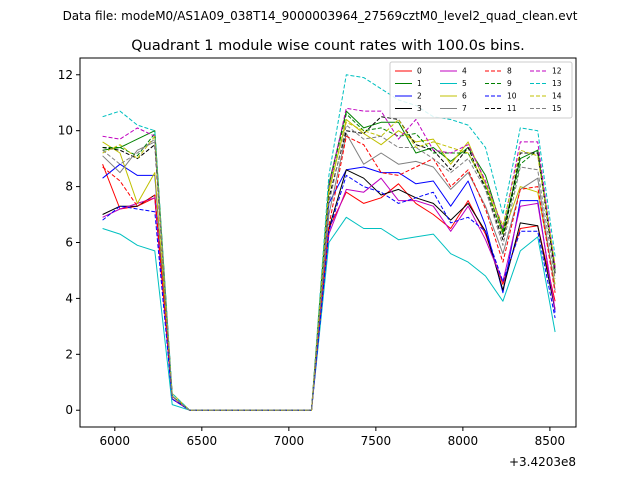 The width and height of the screenshot is (640, 480). Describe the element at coordinates (512, 108) in the screenshot. I see `legend-label-11: 11` at that location.